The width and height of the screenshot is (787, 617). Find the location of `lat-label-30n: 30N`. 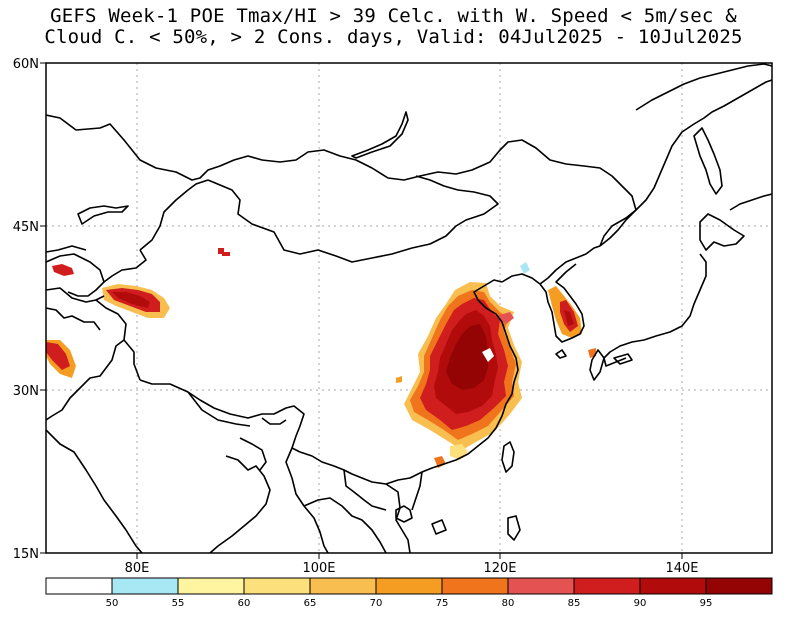

lat-label-30n: 30N is located at coordinates (26, 391).